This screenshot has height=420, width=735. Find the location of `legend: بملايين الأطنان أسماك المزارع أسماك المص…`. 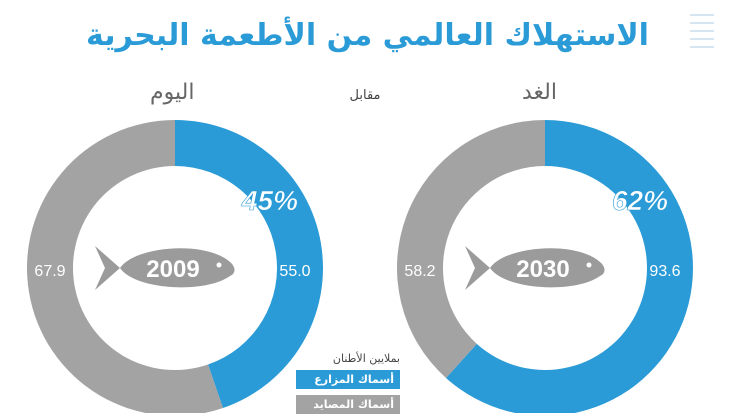

legend: بملايين الأطنان أسماك المزارع أسماك المص… is located at coordinates (348, 386).